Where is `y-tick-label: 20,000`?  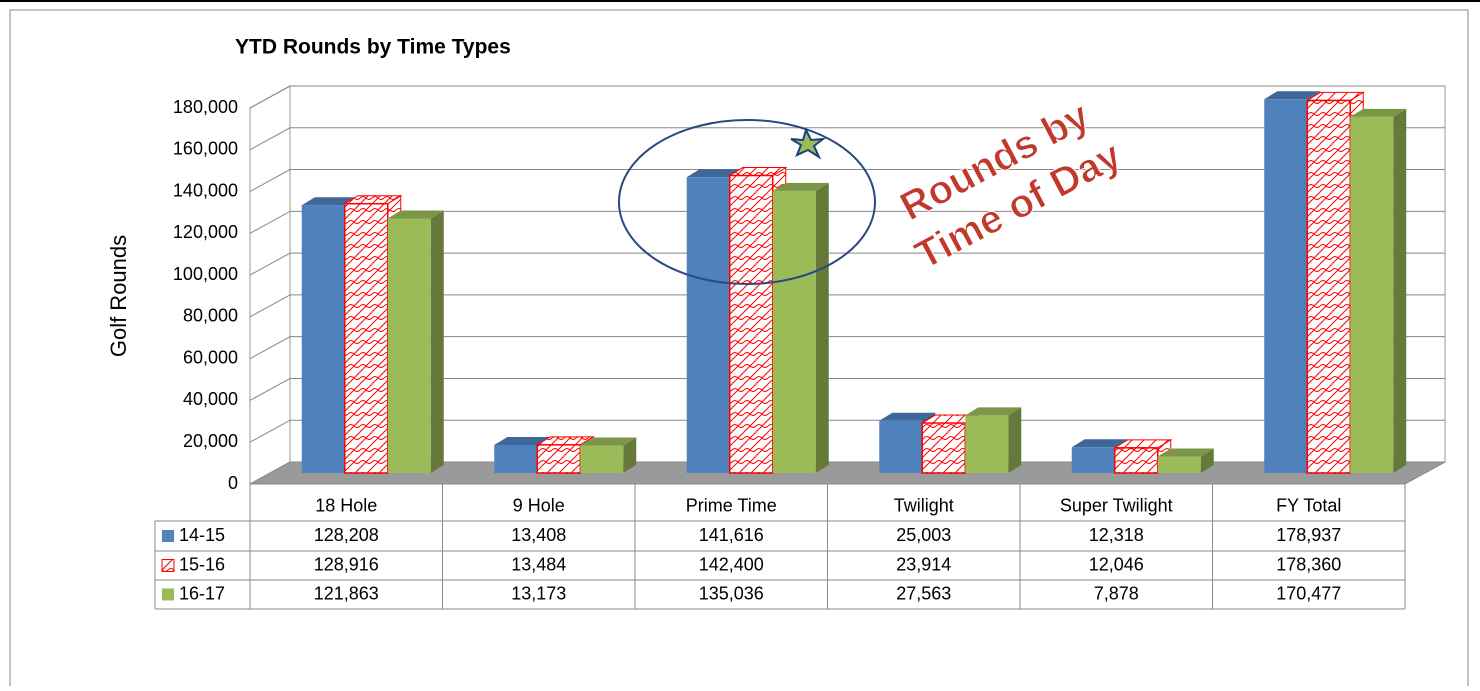 y-tick-label: 20,000 is located at coordinates (210, 441).